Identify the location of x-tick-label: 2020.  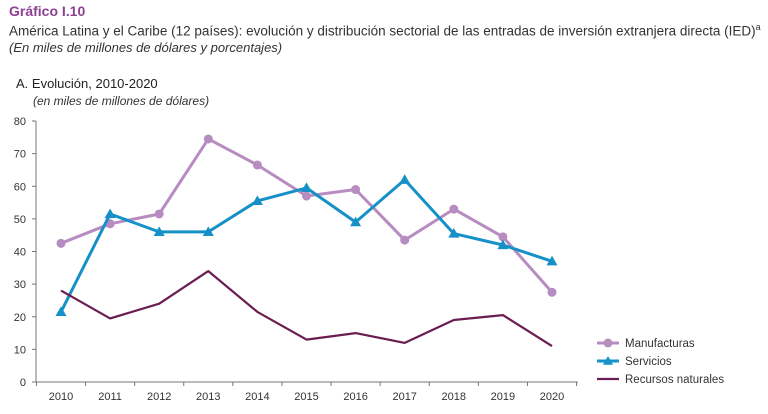
(552, 397).